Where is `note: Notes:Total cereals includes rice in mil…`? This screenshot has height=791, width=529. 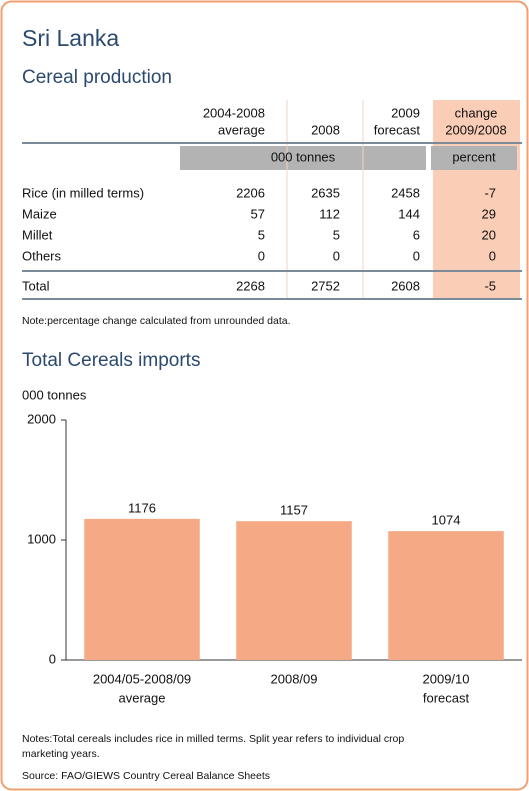 note: Notes:Total cereals includes rice in mil… is located at coordinates (213, 739).